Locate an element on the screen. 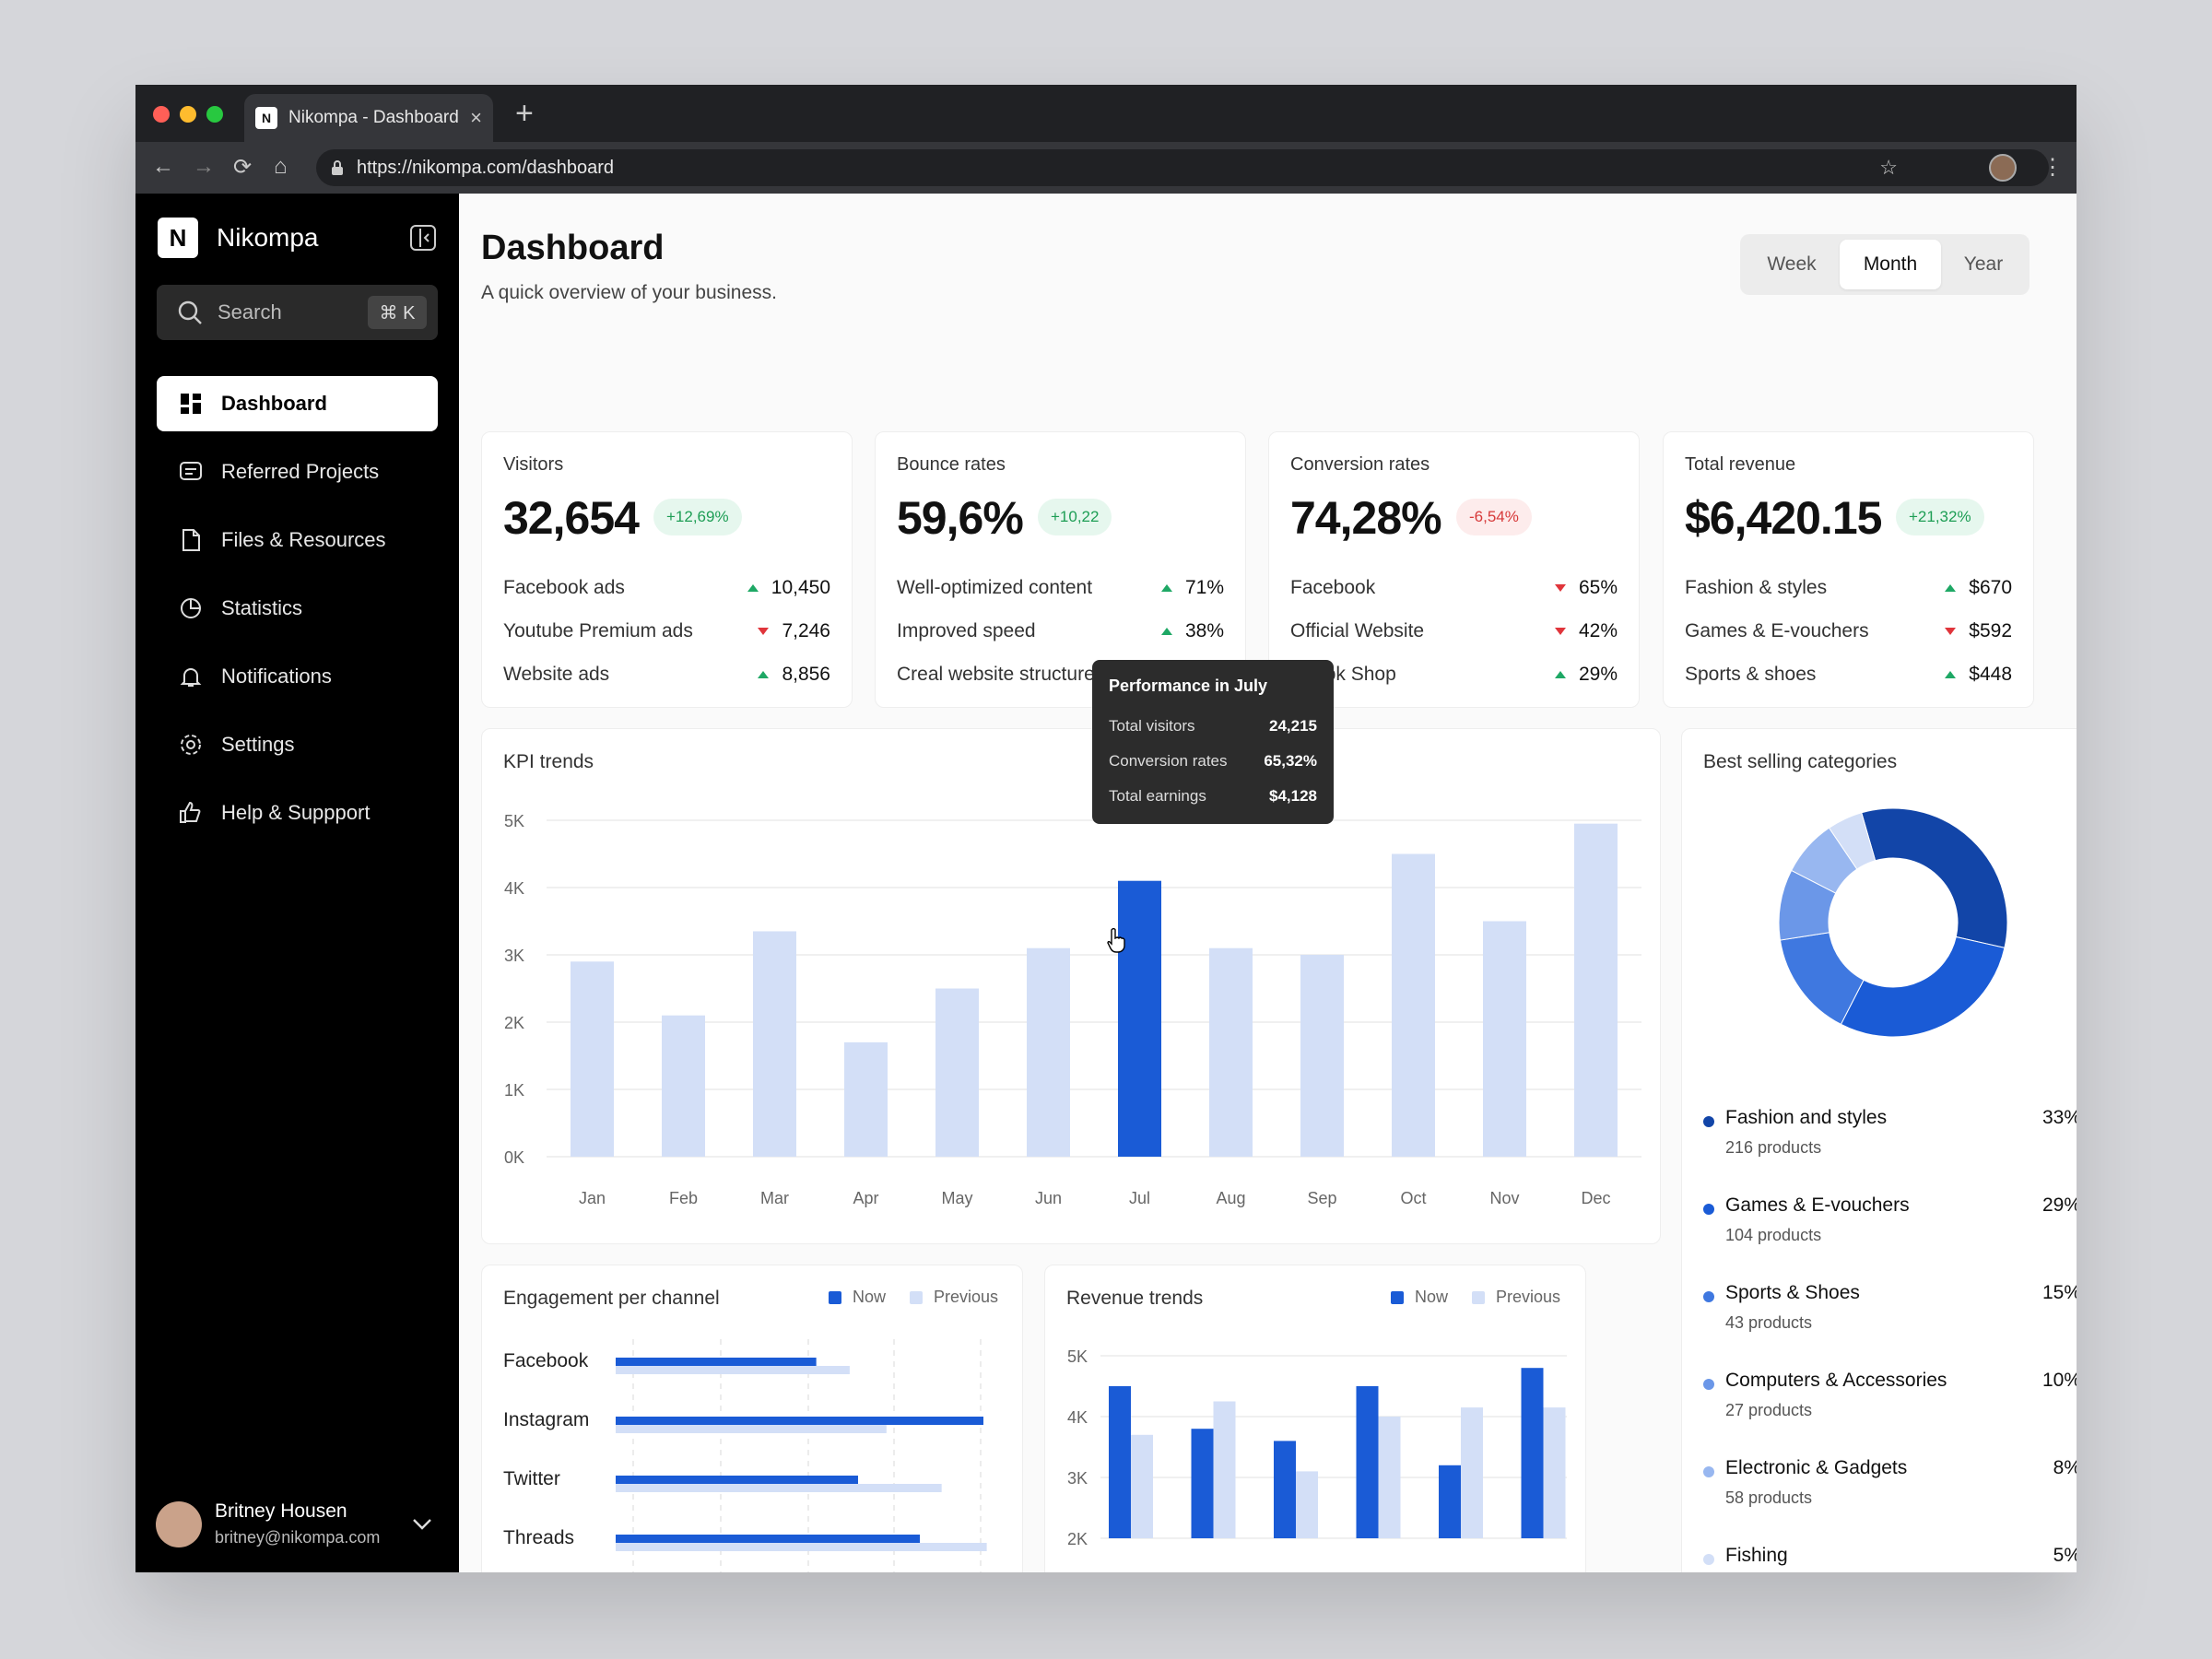 This screenshot has height=1659, width=2212. kebab-menu-icon: ⋮ is located at coordinates (2052, 167).